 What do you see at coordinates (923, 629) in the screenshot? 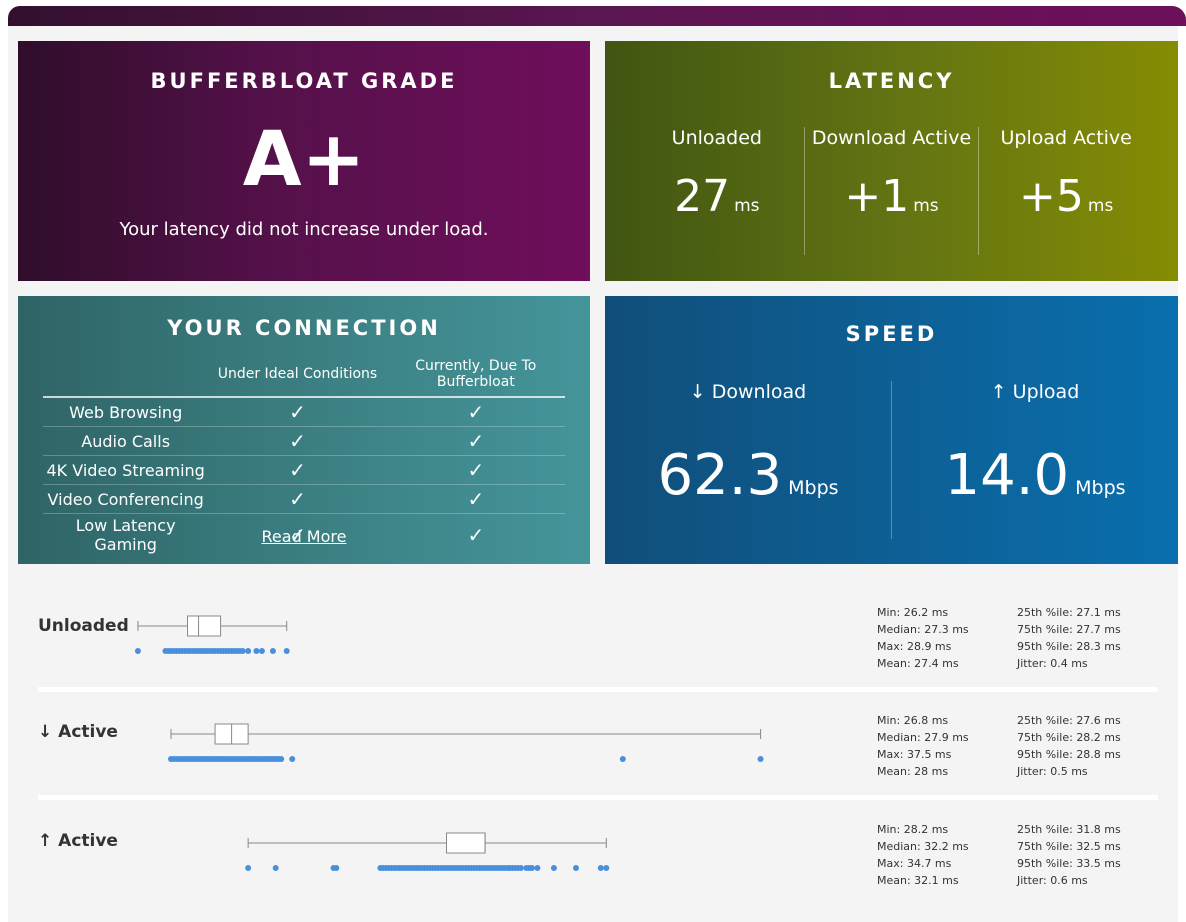
I see `stat-median: Median: 27.3 ms` at bounding box center [923, 629].